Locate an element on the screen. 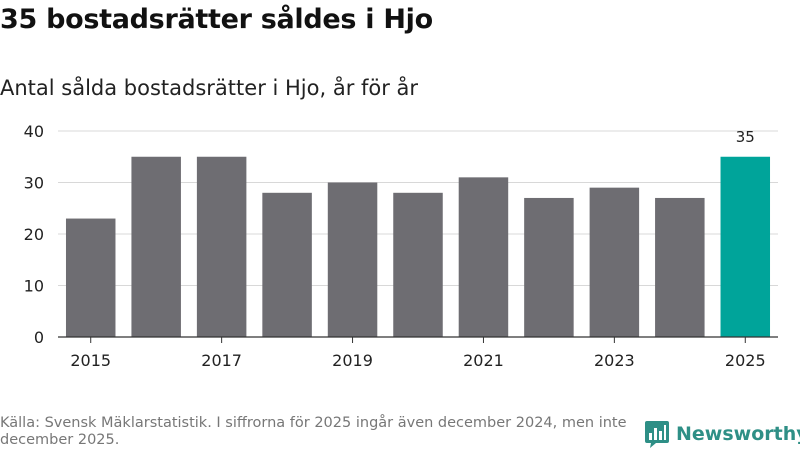 The height and width of the screenshot is (450, 800). bar-2023 is located at coordinates (614, 262).